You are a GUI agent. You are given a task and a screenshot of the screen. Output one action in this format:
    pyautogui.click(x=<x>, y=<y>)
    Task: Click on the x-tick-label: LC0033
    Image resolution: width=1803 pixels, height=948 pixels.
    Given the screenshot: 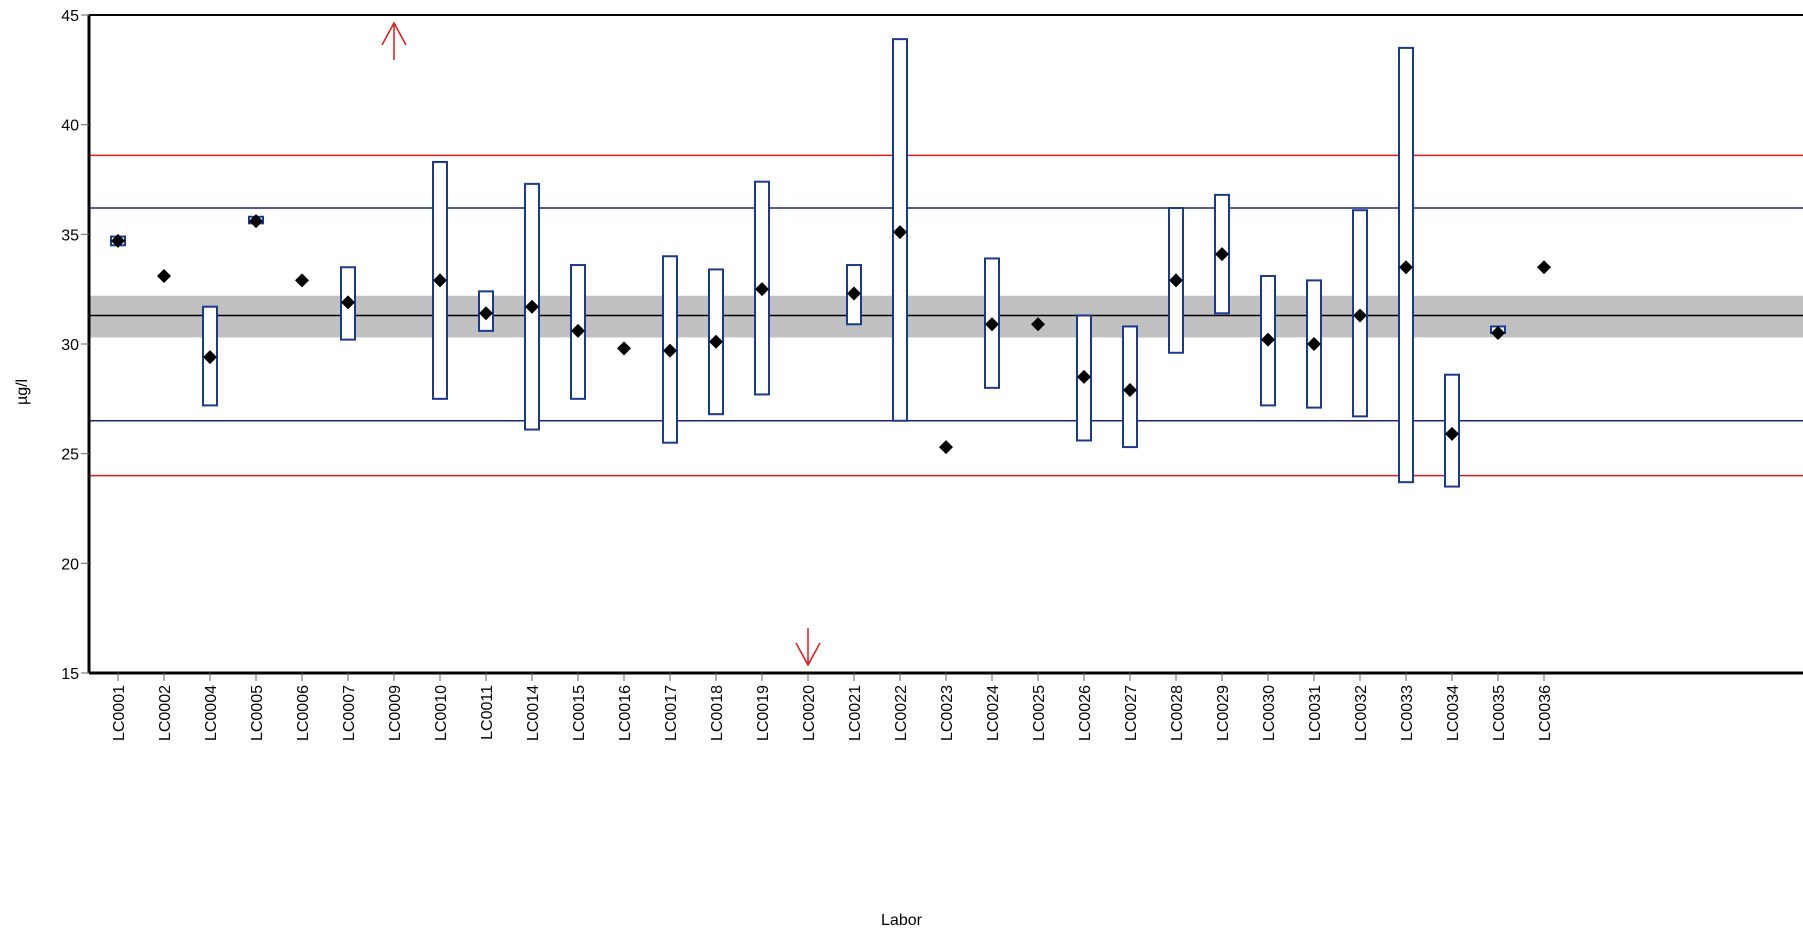 What is the action you would take?
    pyautogui.click(x=1407, y=713)
    